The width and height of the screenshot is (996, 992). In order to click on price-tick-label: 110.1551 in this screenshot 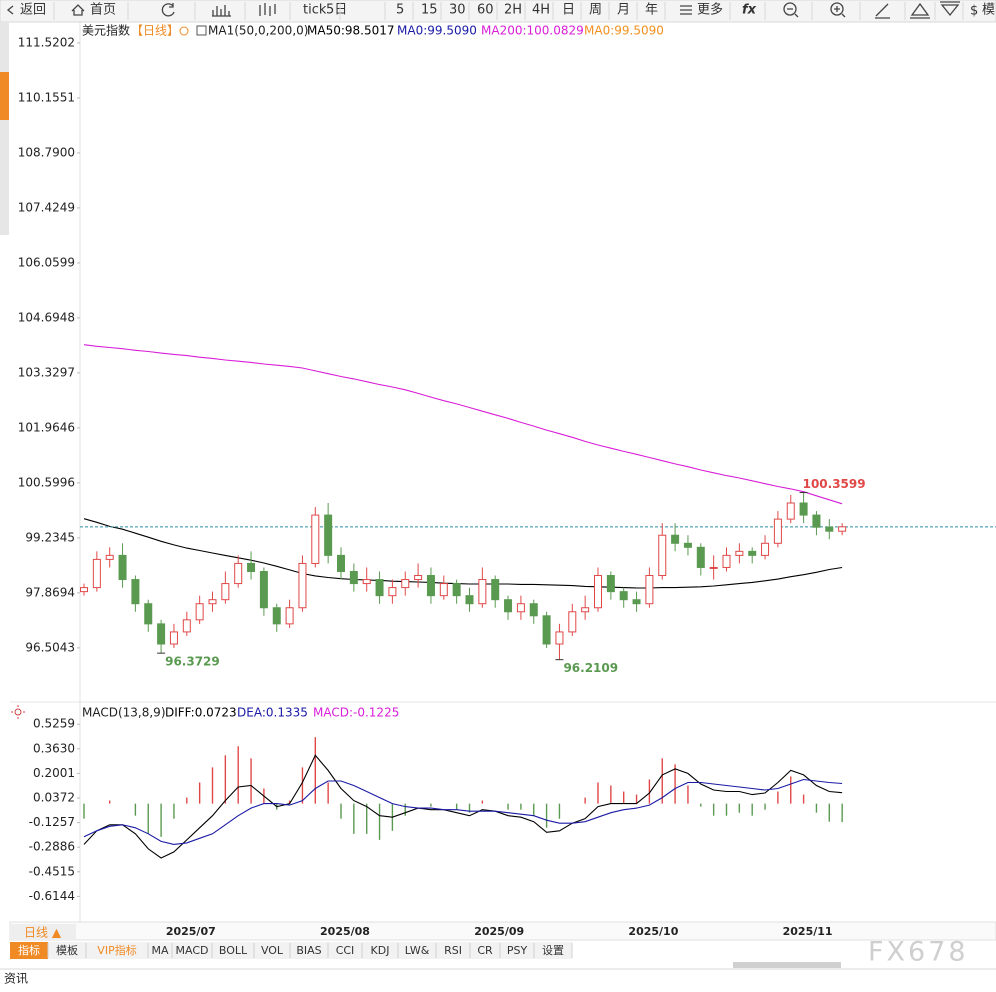, I will do `click(46, 97)`.